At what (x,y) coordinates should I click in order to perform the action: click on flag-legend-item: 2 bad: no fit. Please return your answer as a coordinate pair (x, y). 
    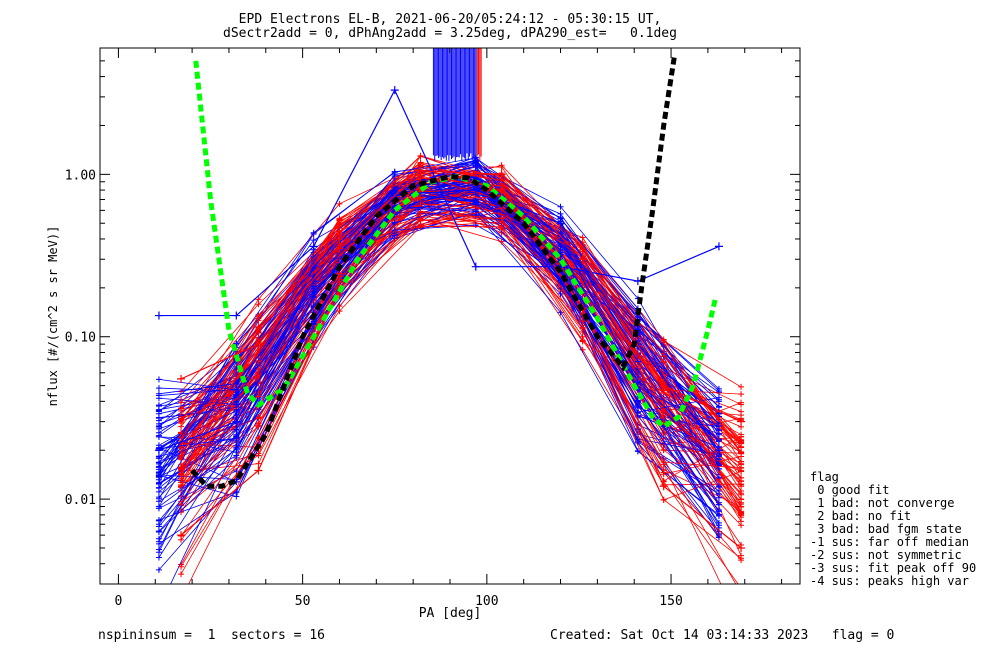
    Looking at the image, I should click on (861, 516).